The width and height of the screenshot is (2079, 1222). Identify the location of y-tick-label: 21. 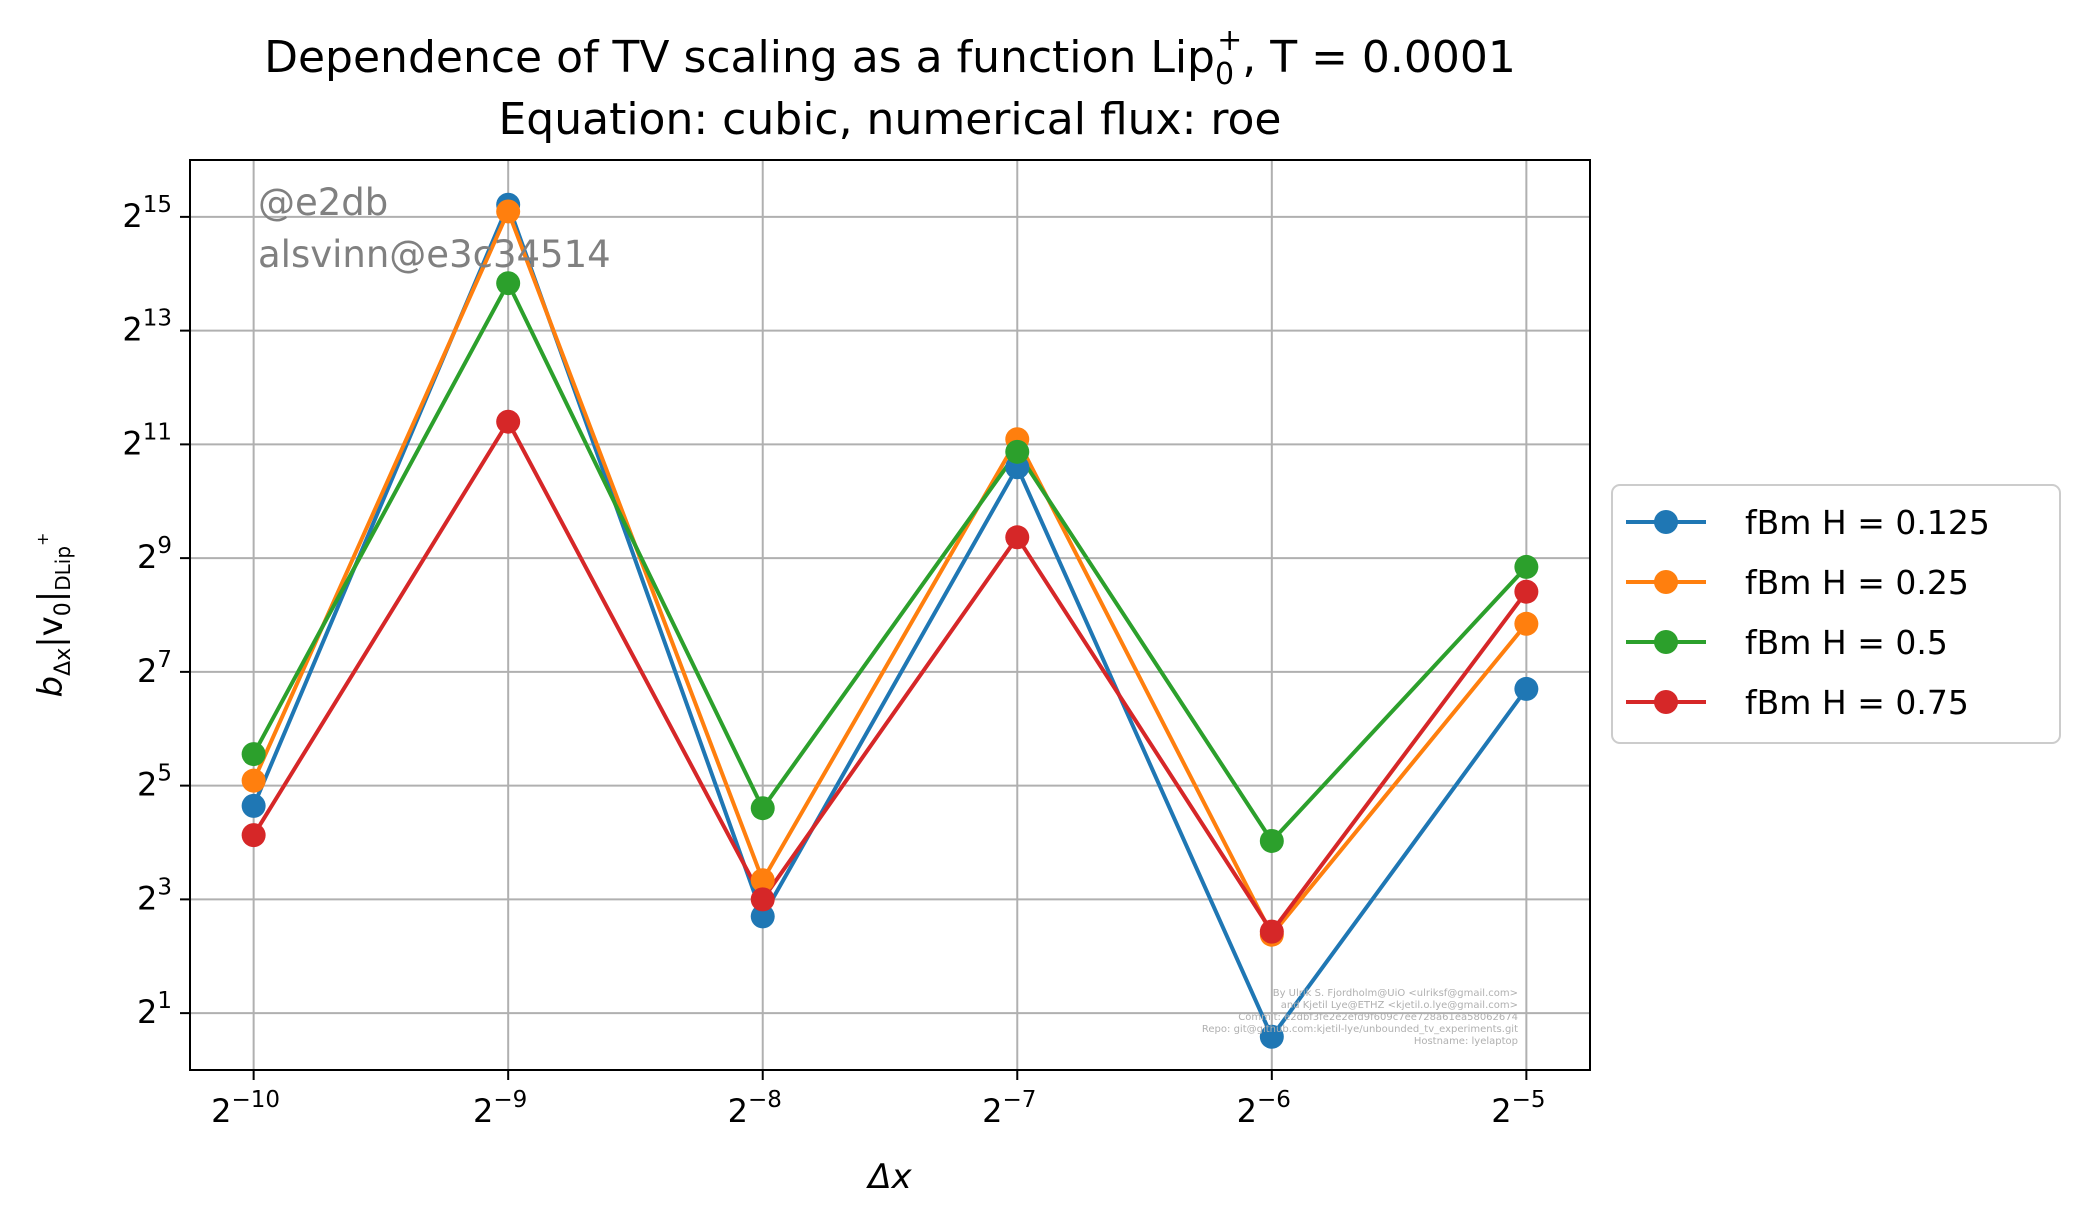
(154, 1009).